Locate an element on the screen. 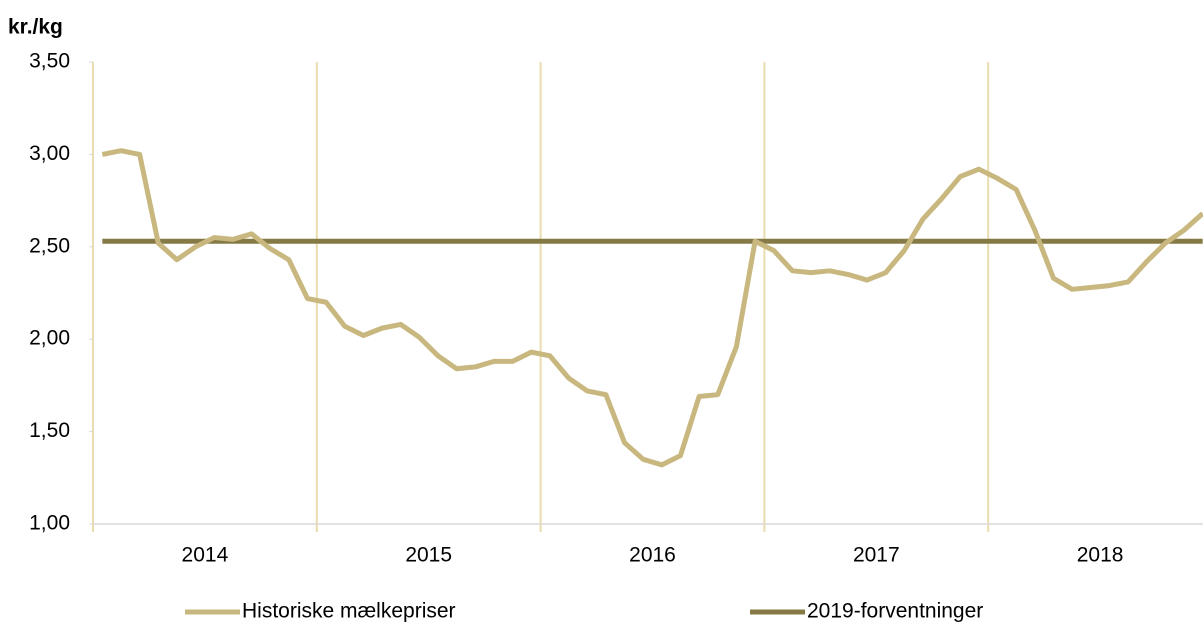 The image size is (1203, 630). x-tick-label: 2017 is located at coordinates (876, 555).